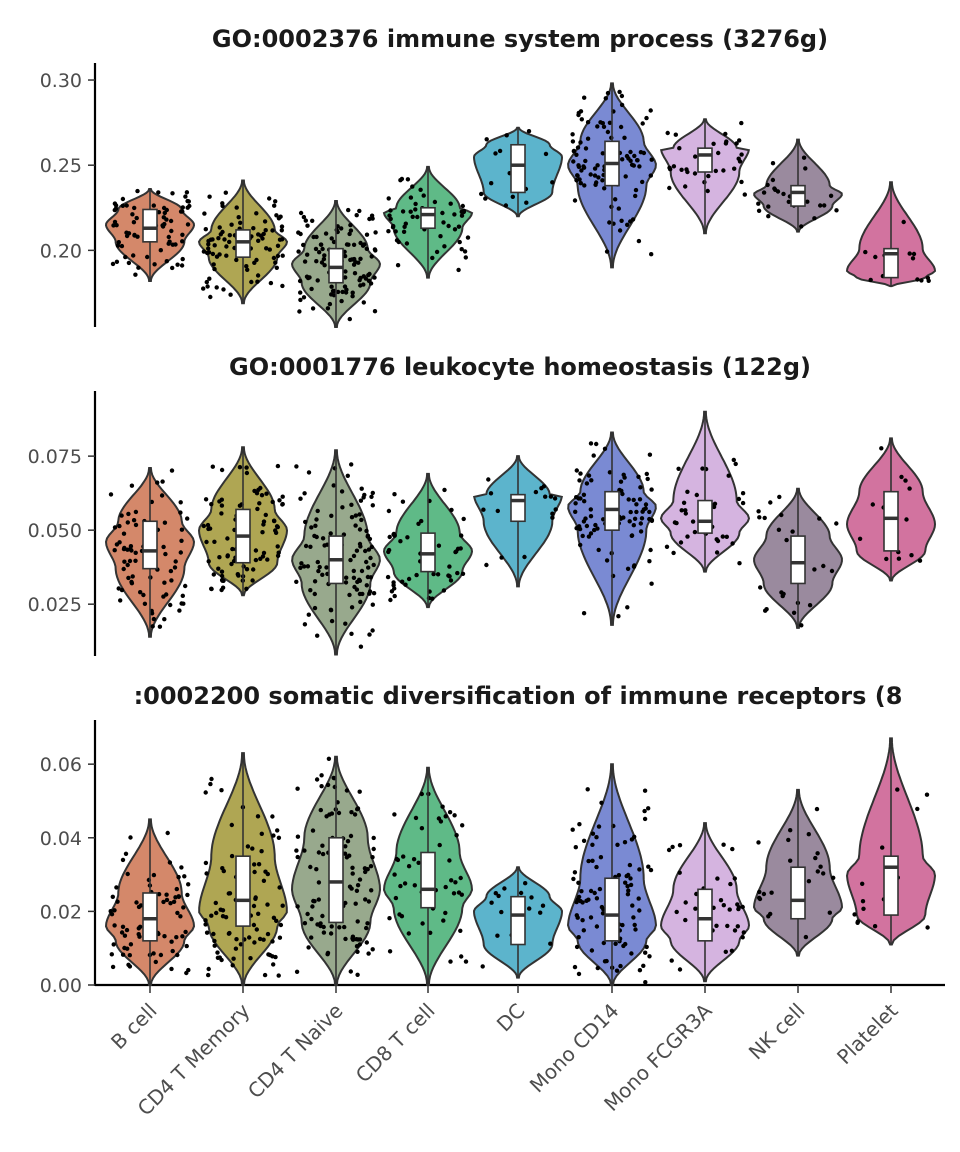 The width and height of the screenshot is (960, 1152). I want to click on boxplot-box-b-cell, so click(150, 545).